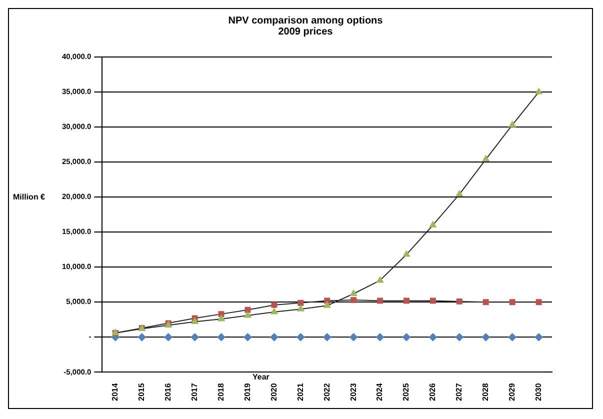 This screenshot has height=419, width=603. I want to click on x-tick-label: 2023, so click(353, 391).